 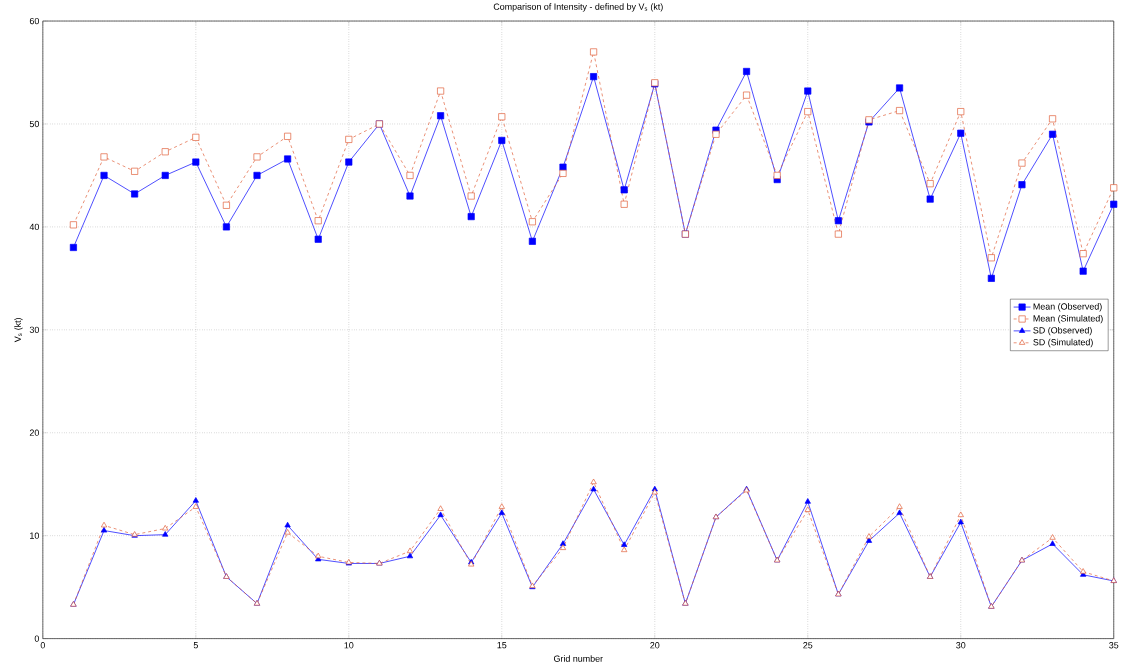 I want to click on x-tick-label: 0, so click(x=42, y=645).